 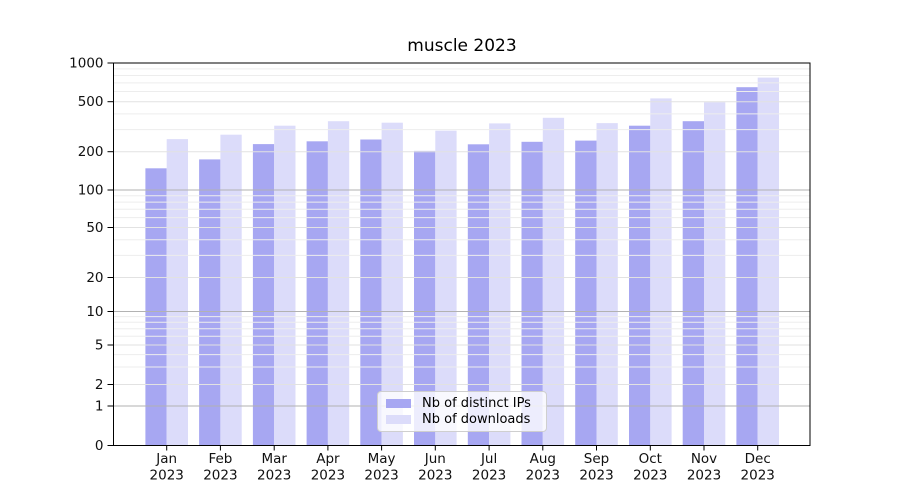 I want to click on bar-nb-of-distinct-ips-sep, so click(x=586, y=293).